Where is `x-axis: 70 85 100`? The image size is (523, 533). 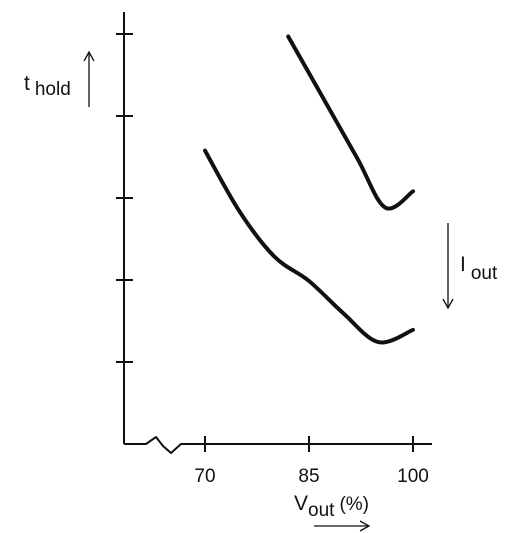 x-axis: 70 85 100 is located at coordinates (278, 461).